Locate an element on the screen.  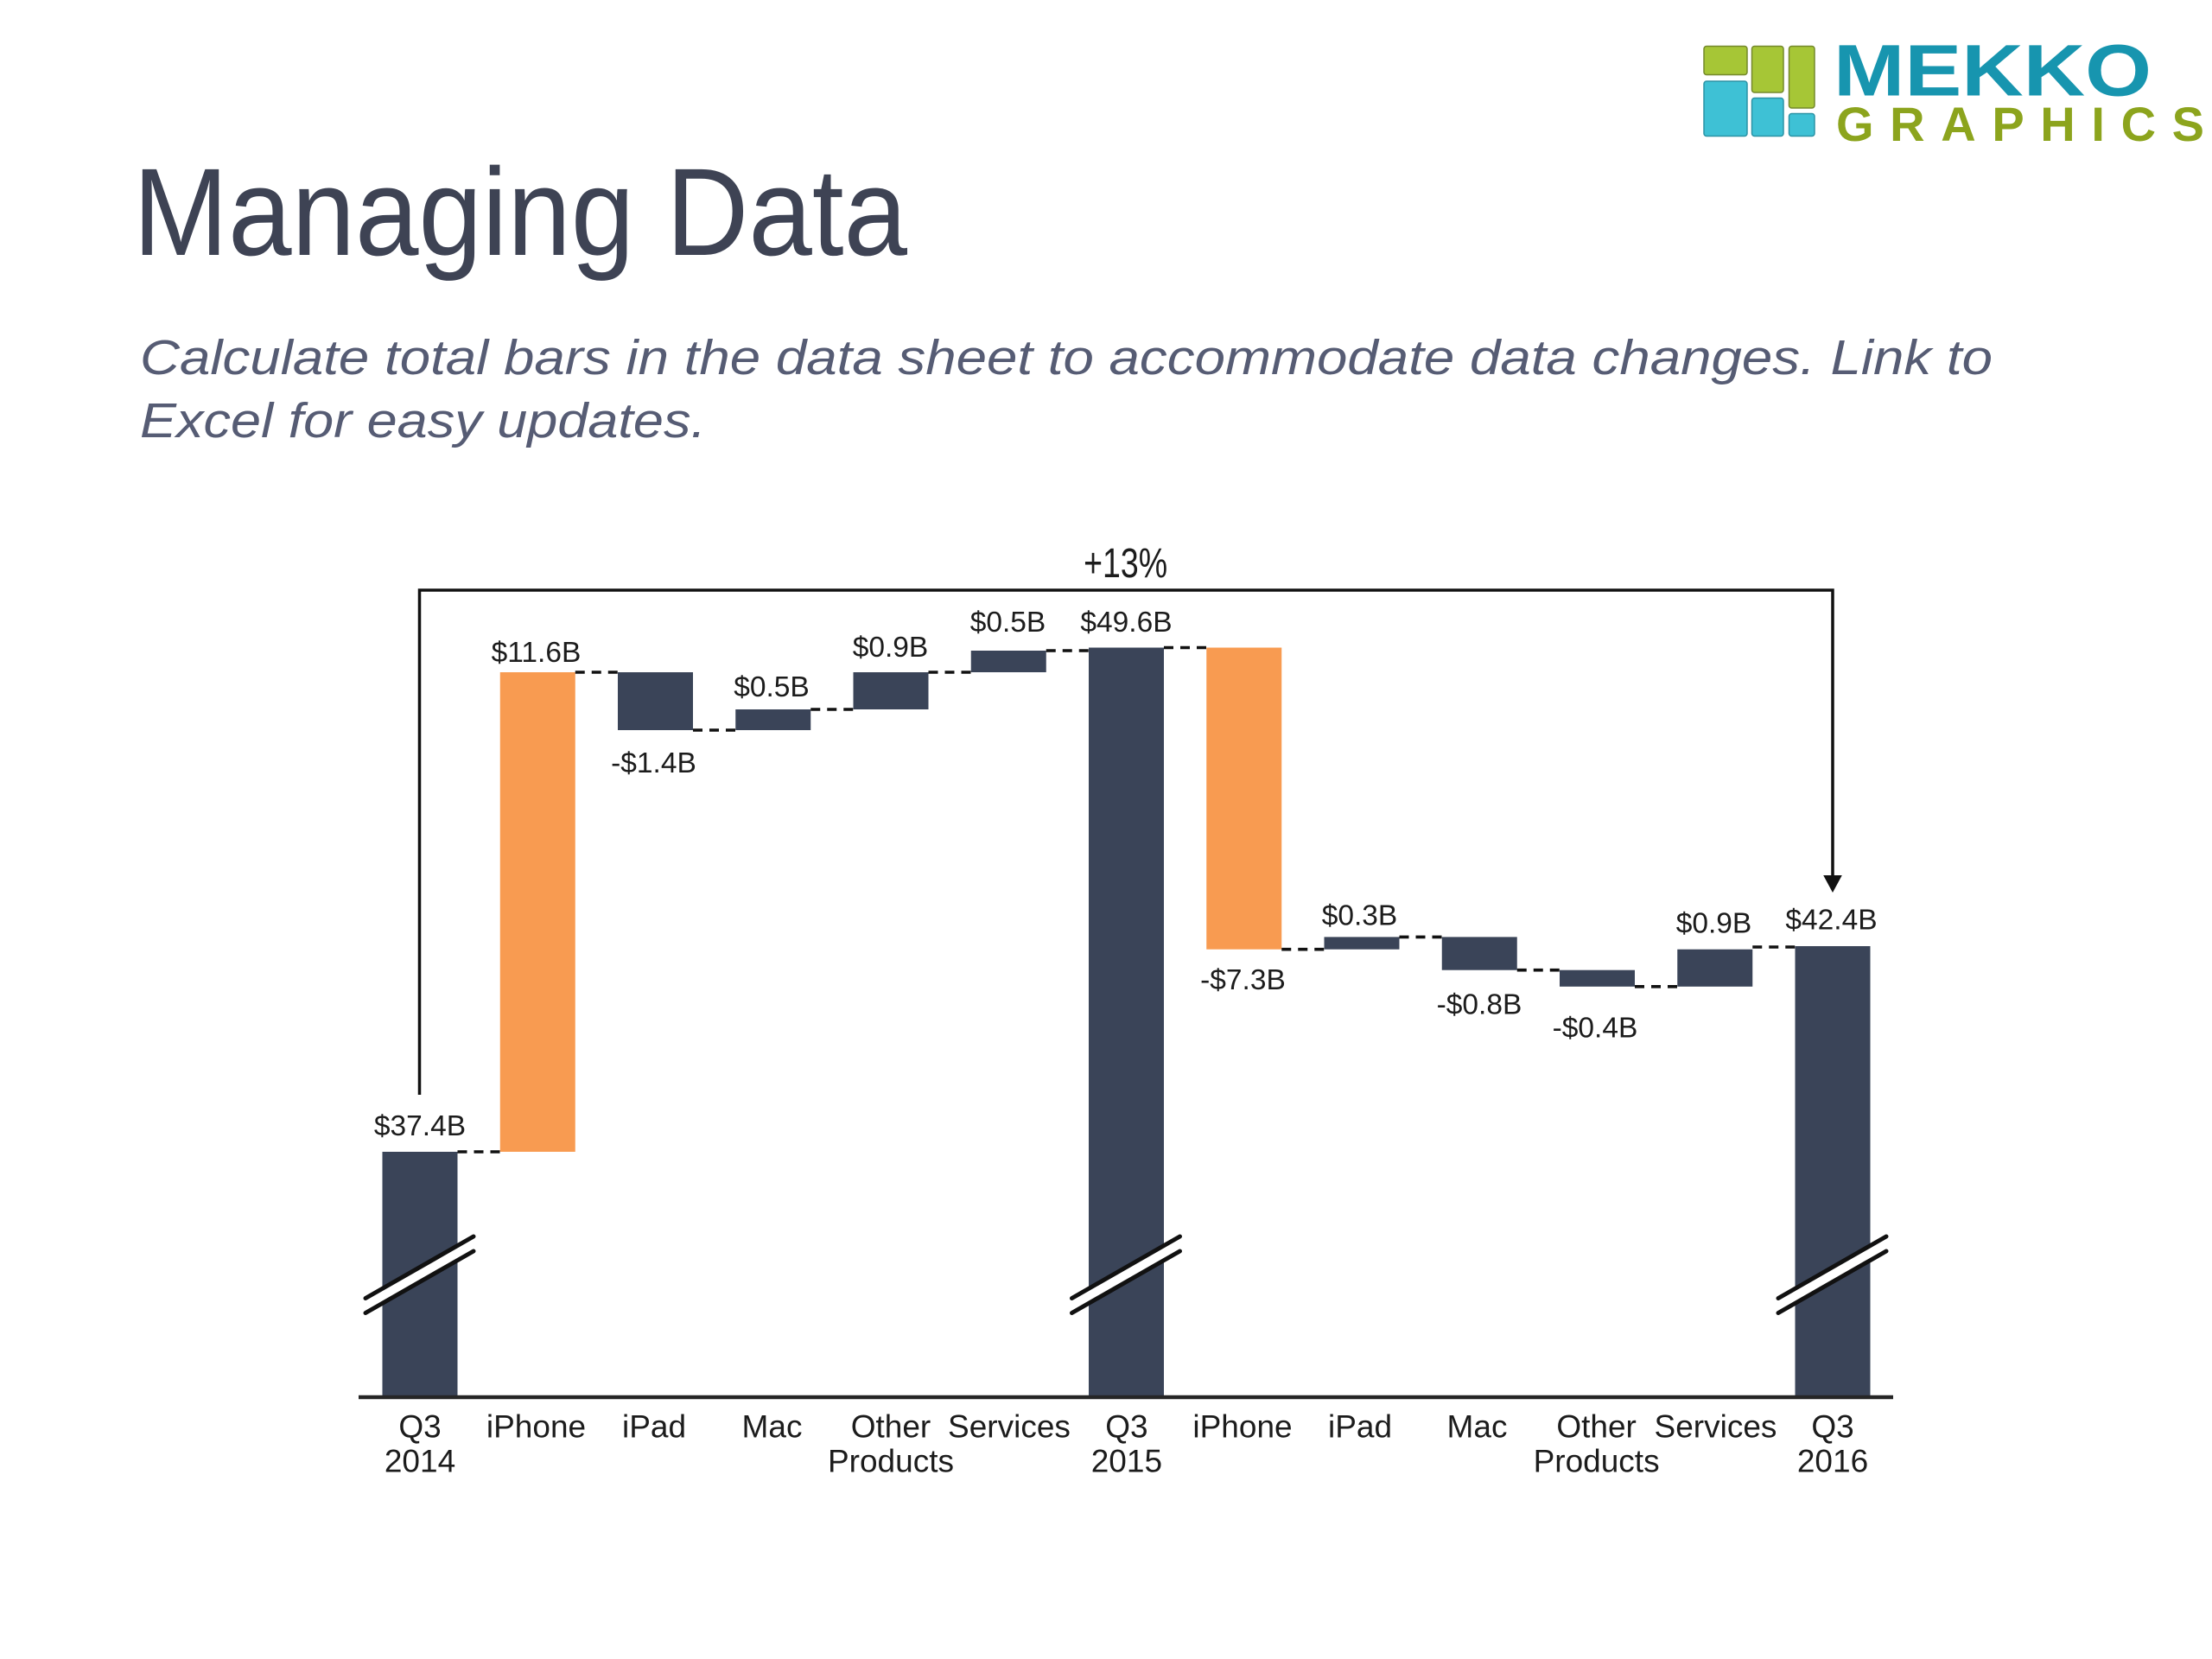
svg-text: -$0.4B is located at coordinates (1595, 1029).